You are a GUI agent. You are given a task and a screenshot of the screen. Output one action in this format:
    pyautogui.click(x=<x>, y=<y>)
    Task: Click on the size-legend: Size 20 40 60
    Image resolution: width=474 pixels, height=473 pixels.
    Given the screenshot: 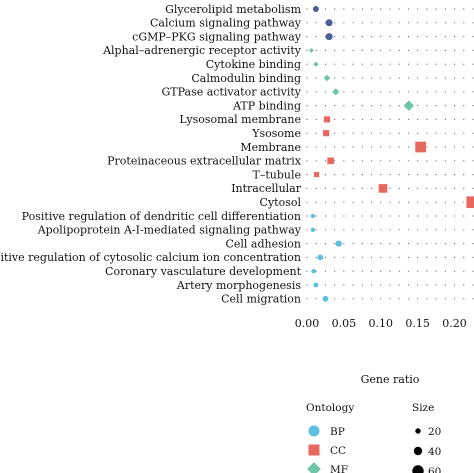 What is the action you would take?
    pyautogui.click(x=426, y=437)
    